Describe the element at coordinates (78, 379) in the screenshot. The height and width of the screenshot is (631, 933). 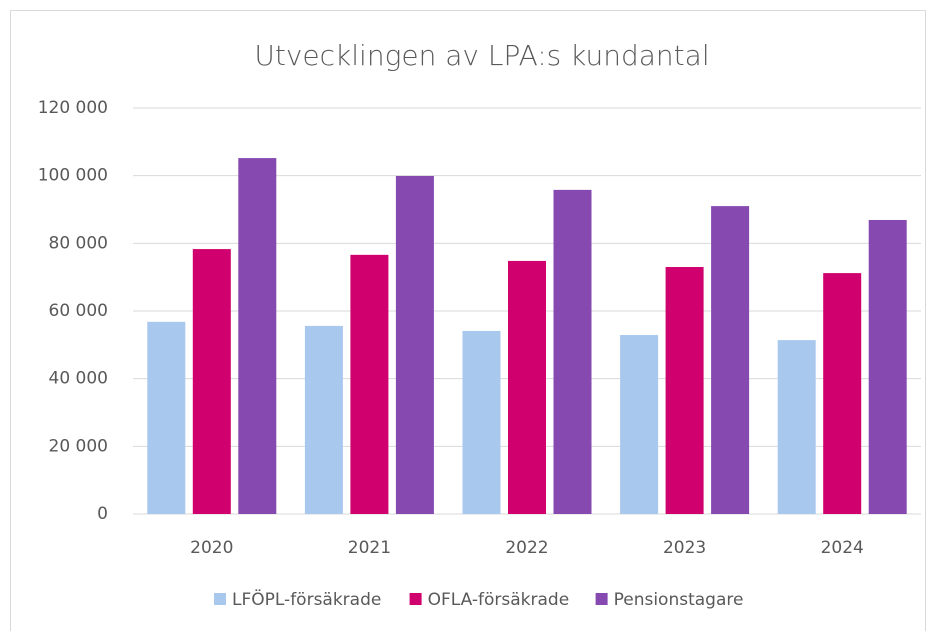
I see `y-tick-label: 40 000` at that location.